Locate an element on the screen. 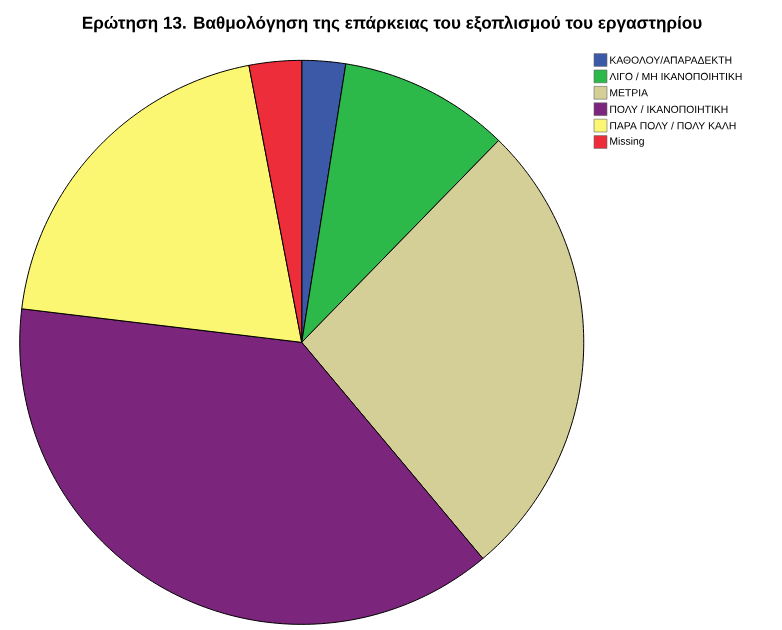 The image size is (782, 630). chart-title: Ερώτηση 13. Βαθμολόγηση της επάρκειας του εξοπλισμού του εργαστηρίου is located at coordinates (392, 24).